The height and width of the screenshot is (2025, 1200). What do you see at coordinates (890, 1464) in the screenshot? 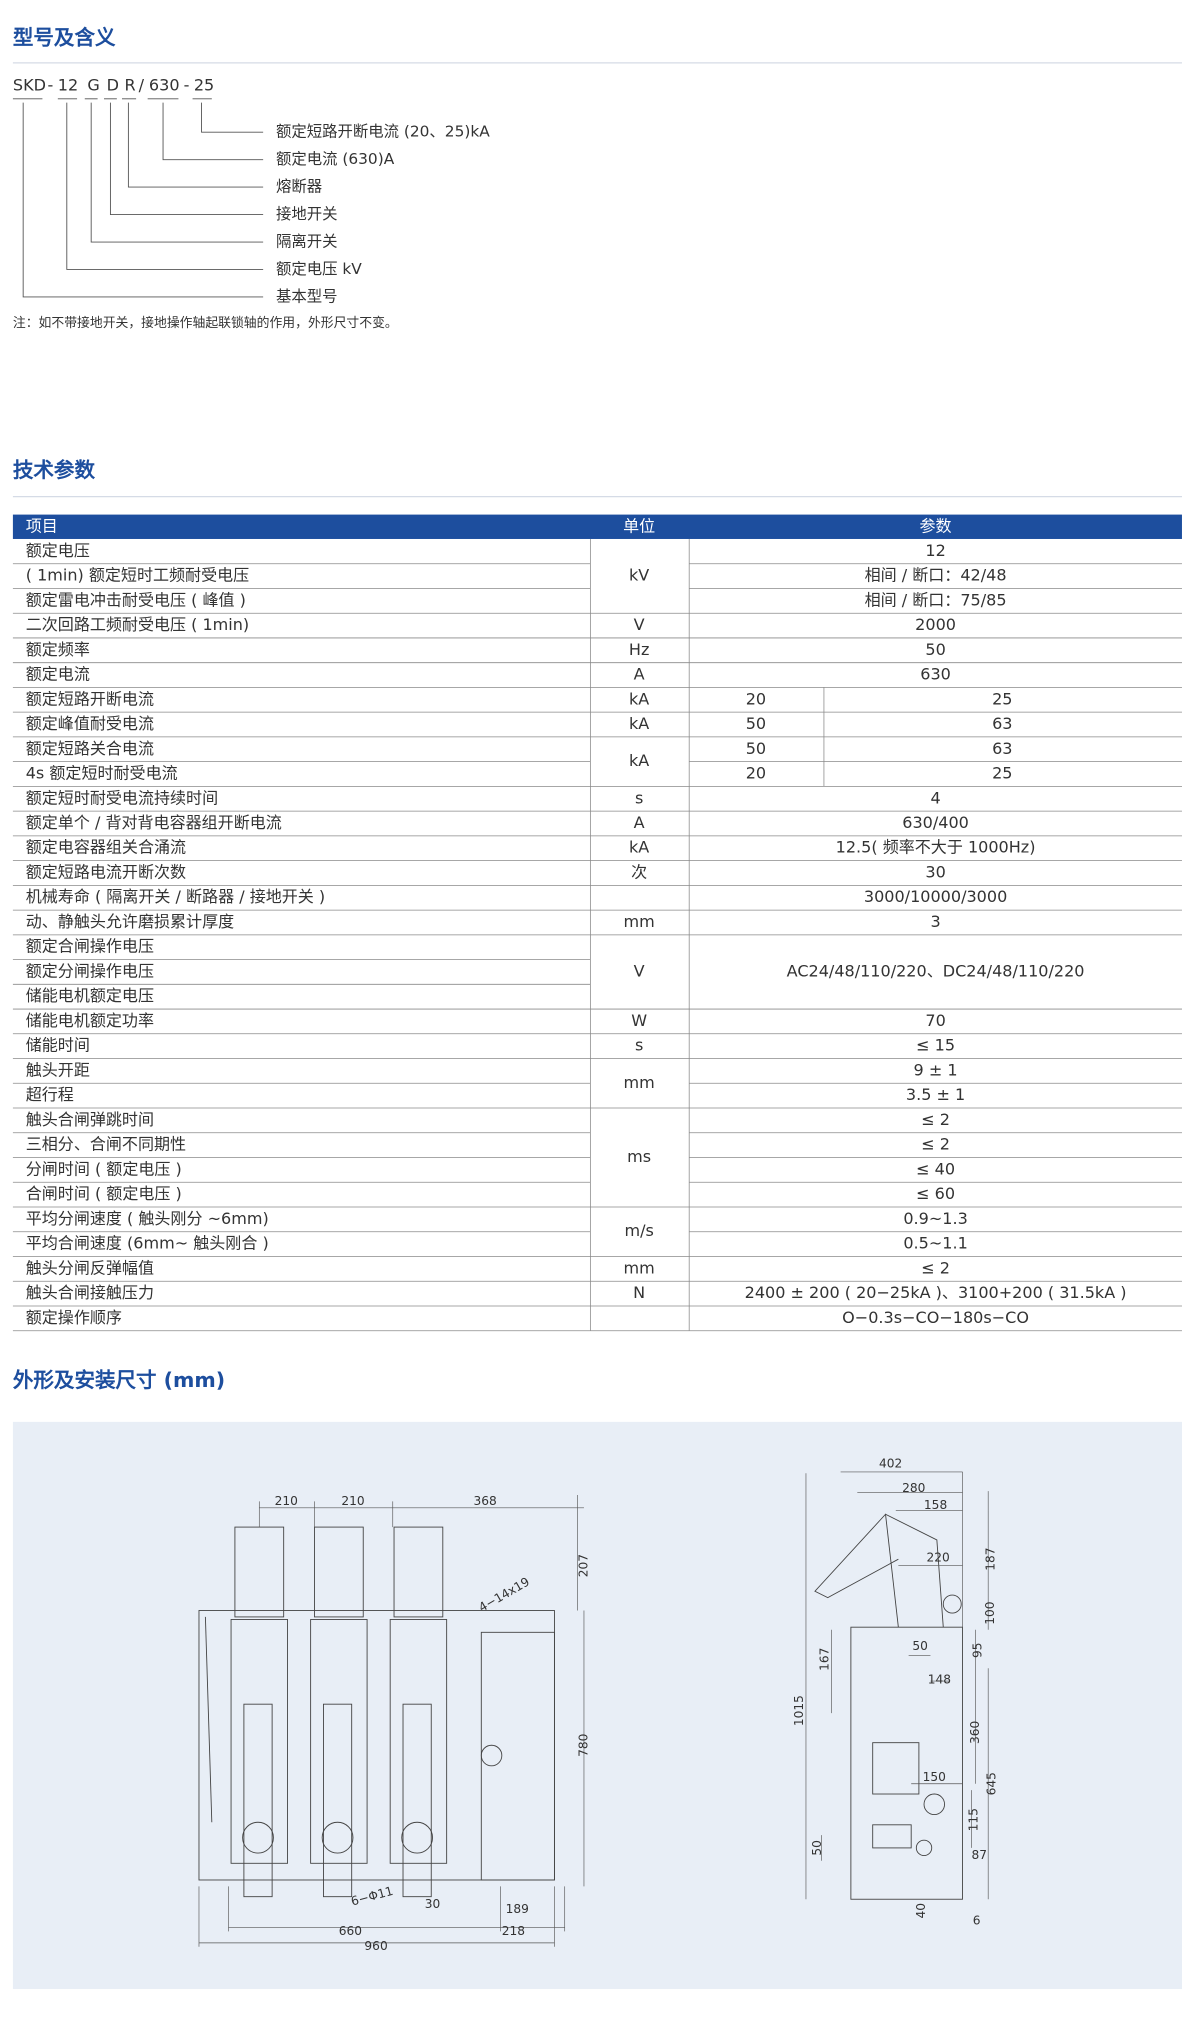
I see `dimension-label: 402` at bounding box center [890, 1464].